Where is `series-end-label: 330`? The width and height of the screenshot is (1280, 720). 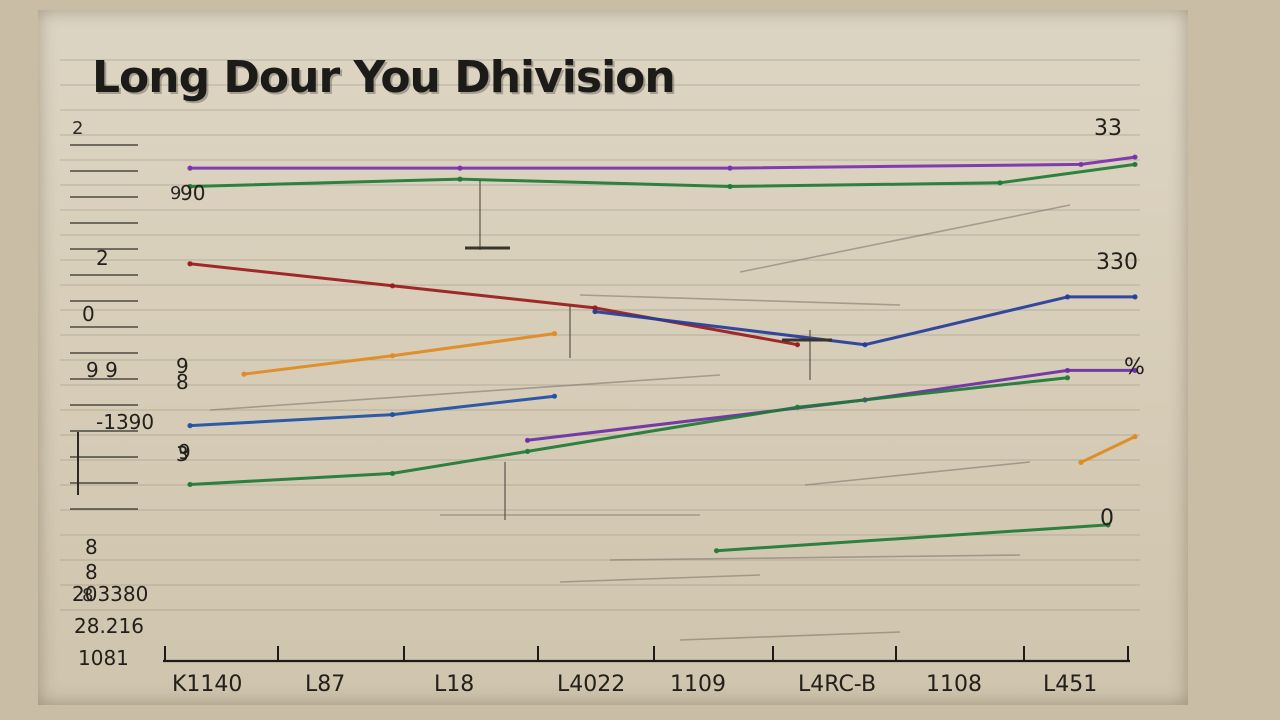
series-end-label: 330 is located at coordinates (1117, 262).